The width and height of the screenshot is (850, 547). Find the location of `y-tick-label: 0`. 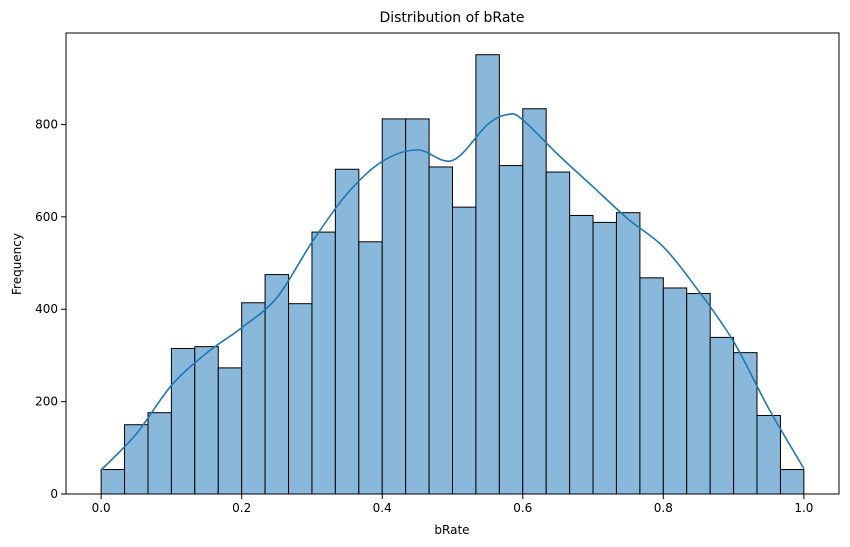

y-tick-label: 0 is located at coordinates (54, 494).